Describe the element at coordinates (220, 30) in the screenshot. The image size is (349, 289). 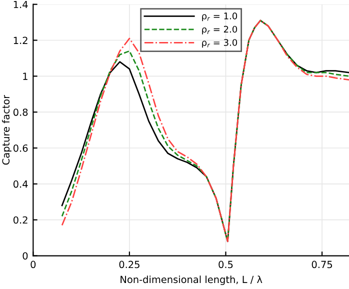
I see `series-label: ρ$_{r}$ = 2.0` at that location.